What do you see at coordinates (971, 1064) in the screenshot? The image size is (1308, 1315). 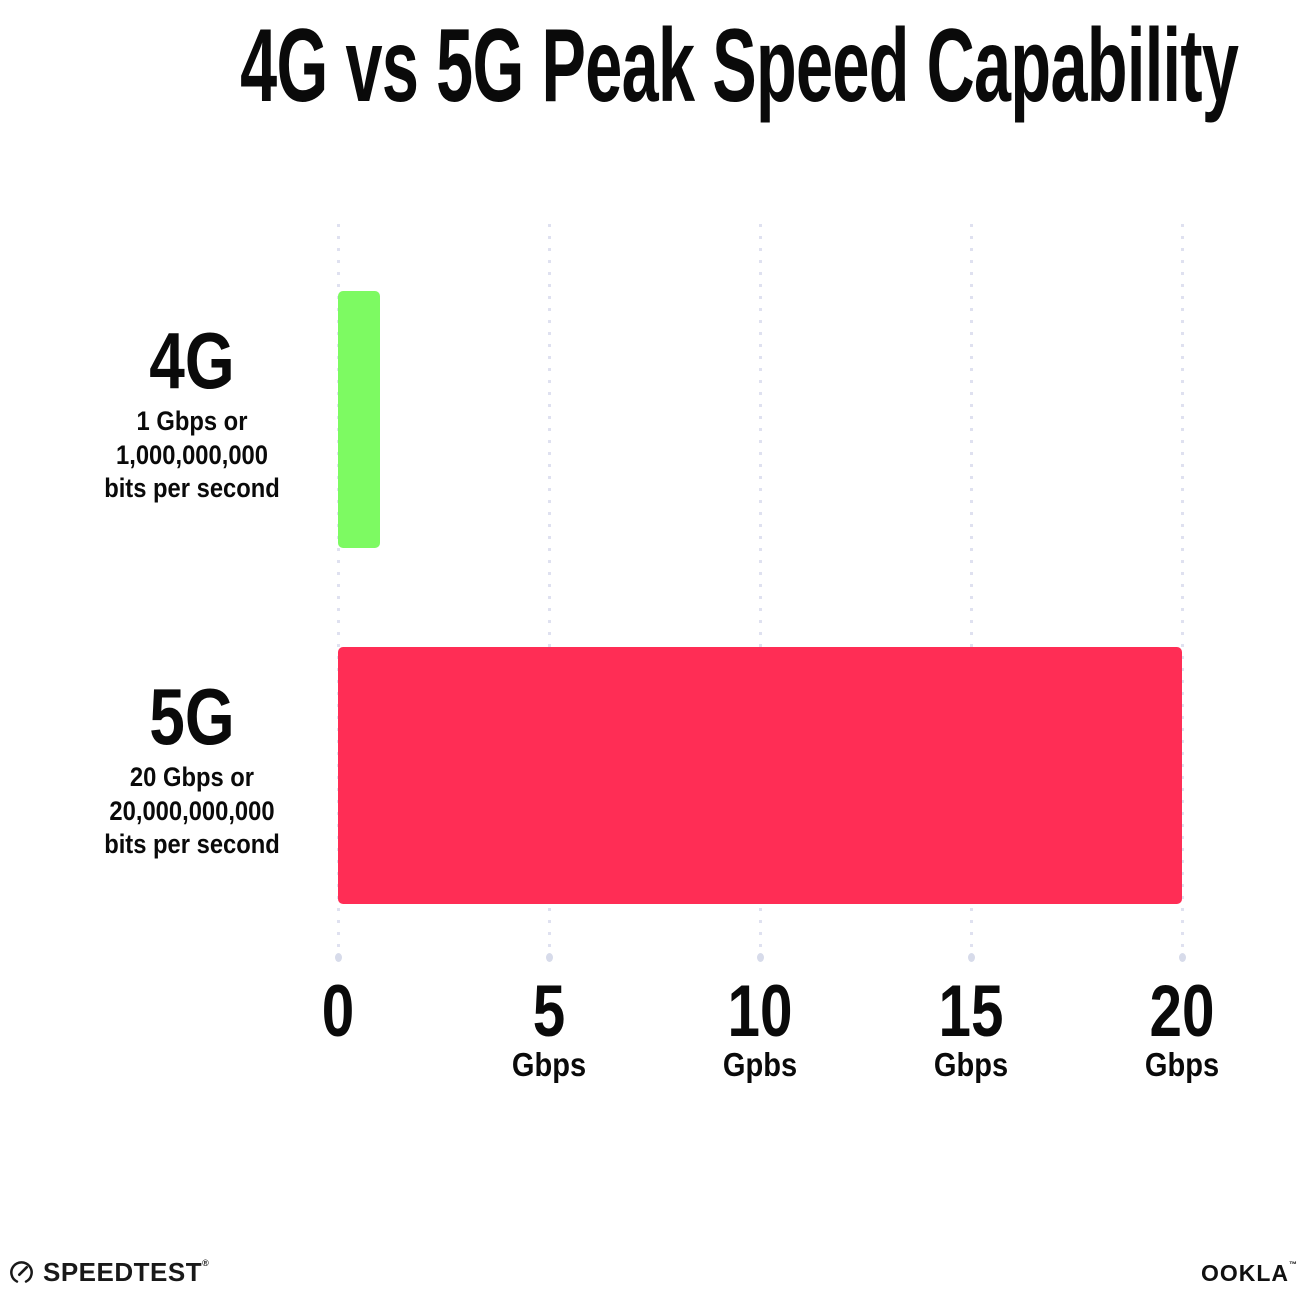 I see `x-tick-unit-15: Gbps` at bounding box center [971, 1064].